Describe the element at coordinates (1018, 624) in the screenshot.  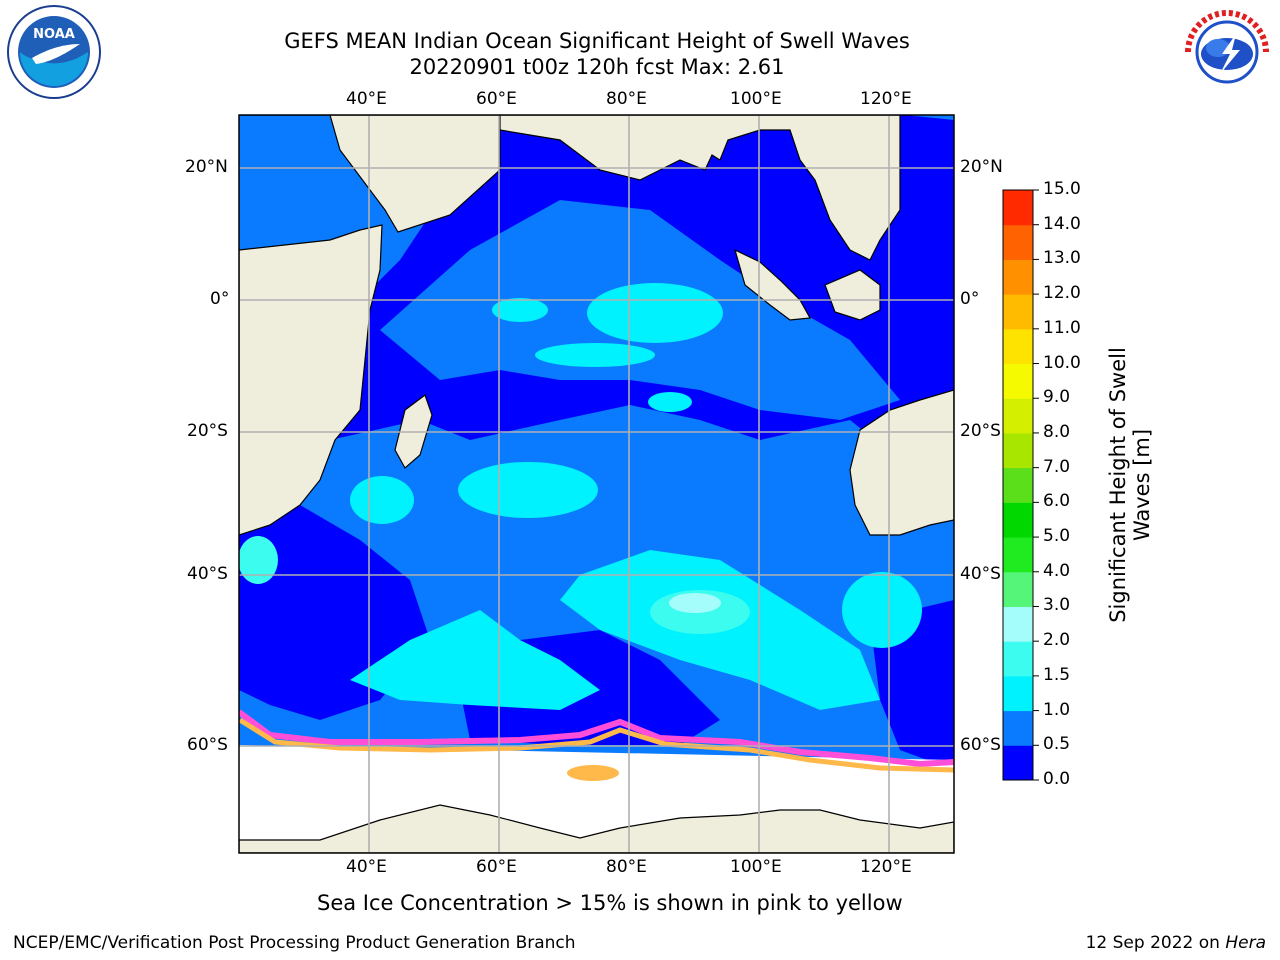
I see `colorbar-swatch-2p0` at that location.